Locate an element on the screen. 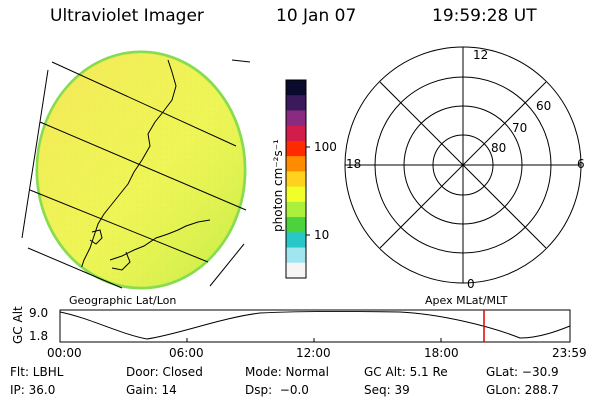 This screenshot has width=600, height=400. status-mode: Mode: Normal is located at coordinates (287, 372).